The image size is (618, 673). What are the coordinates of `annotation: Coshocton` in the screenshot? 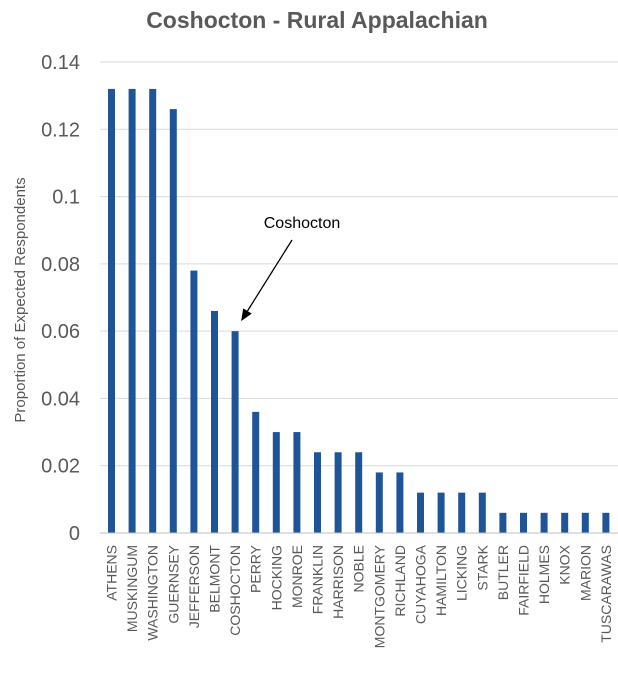 It's located at (291, 268).